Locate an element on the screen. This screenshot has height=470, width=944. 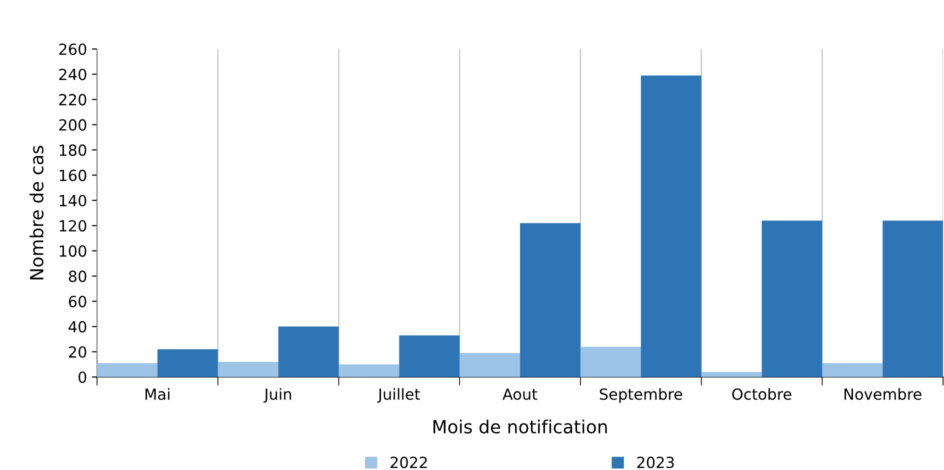
y-tick-label: 260 is located at coordinates (72, 49).